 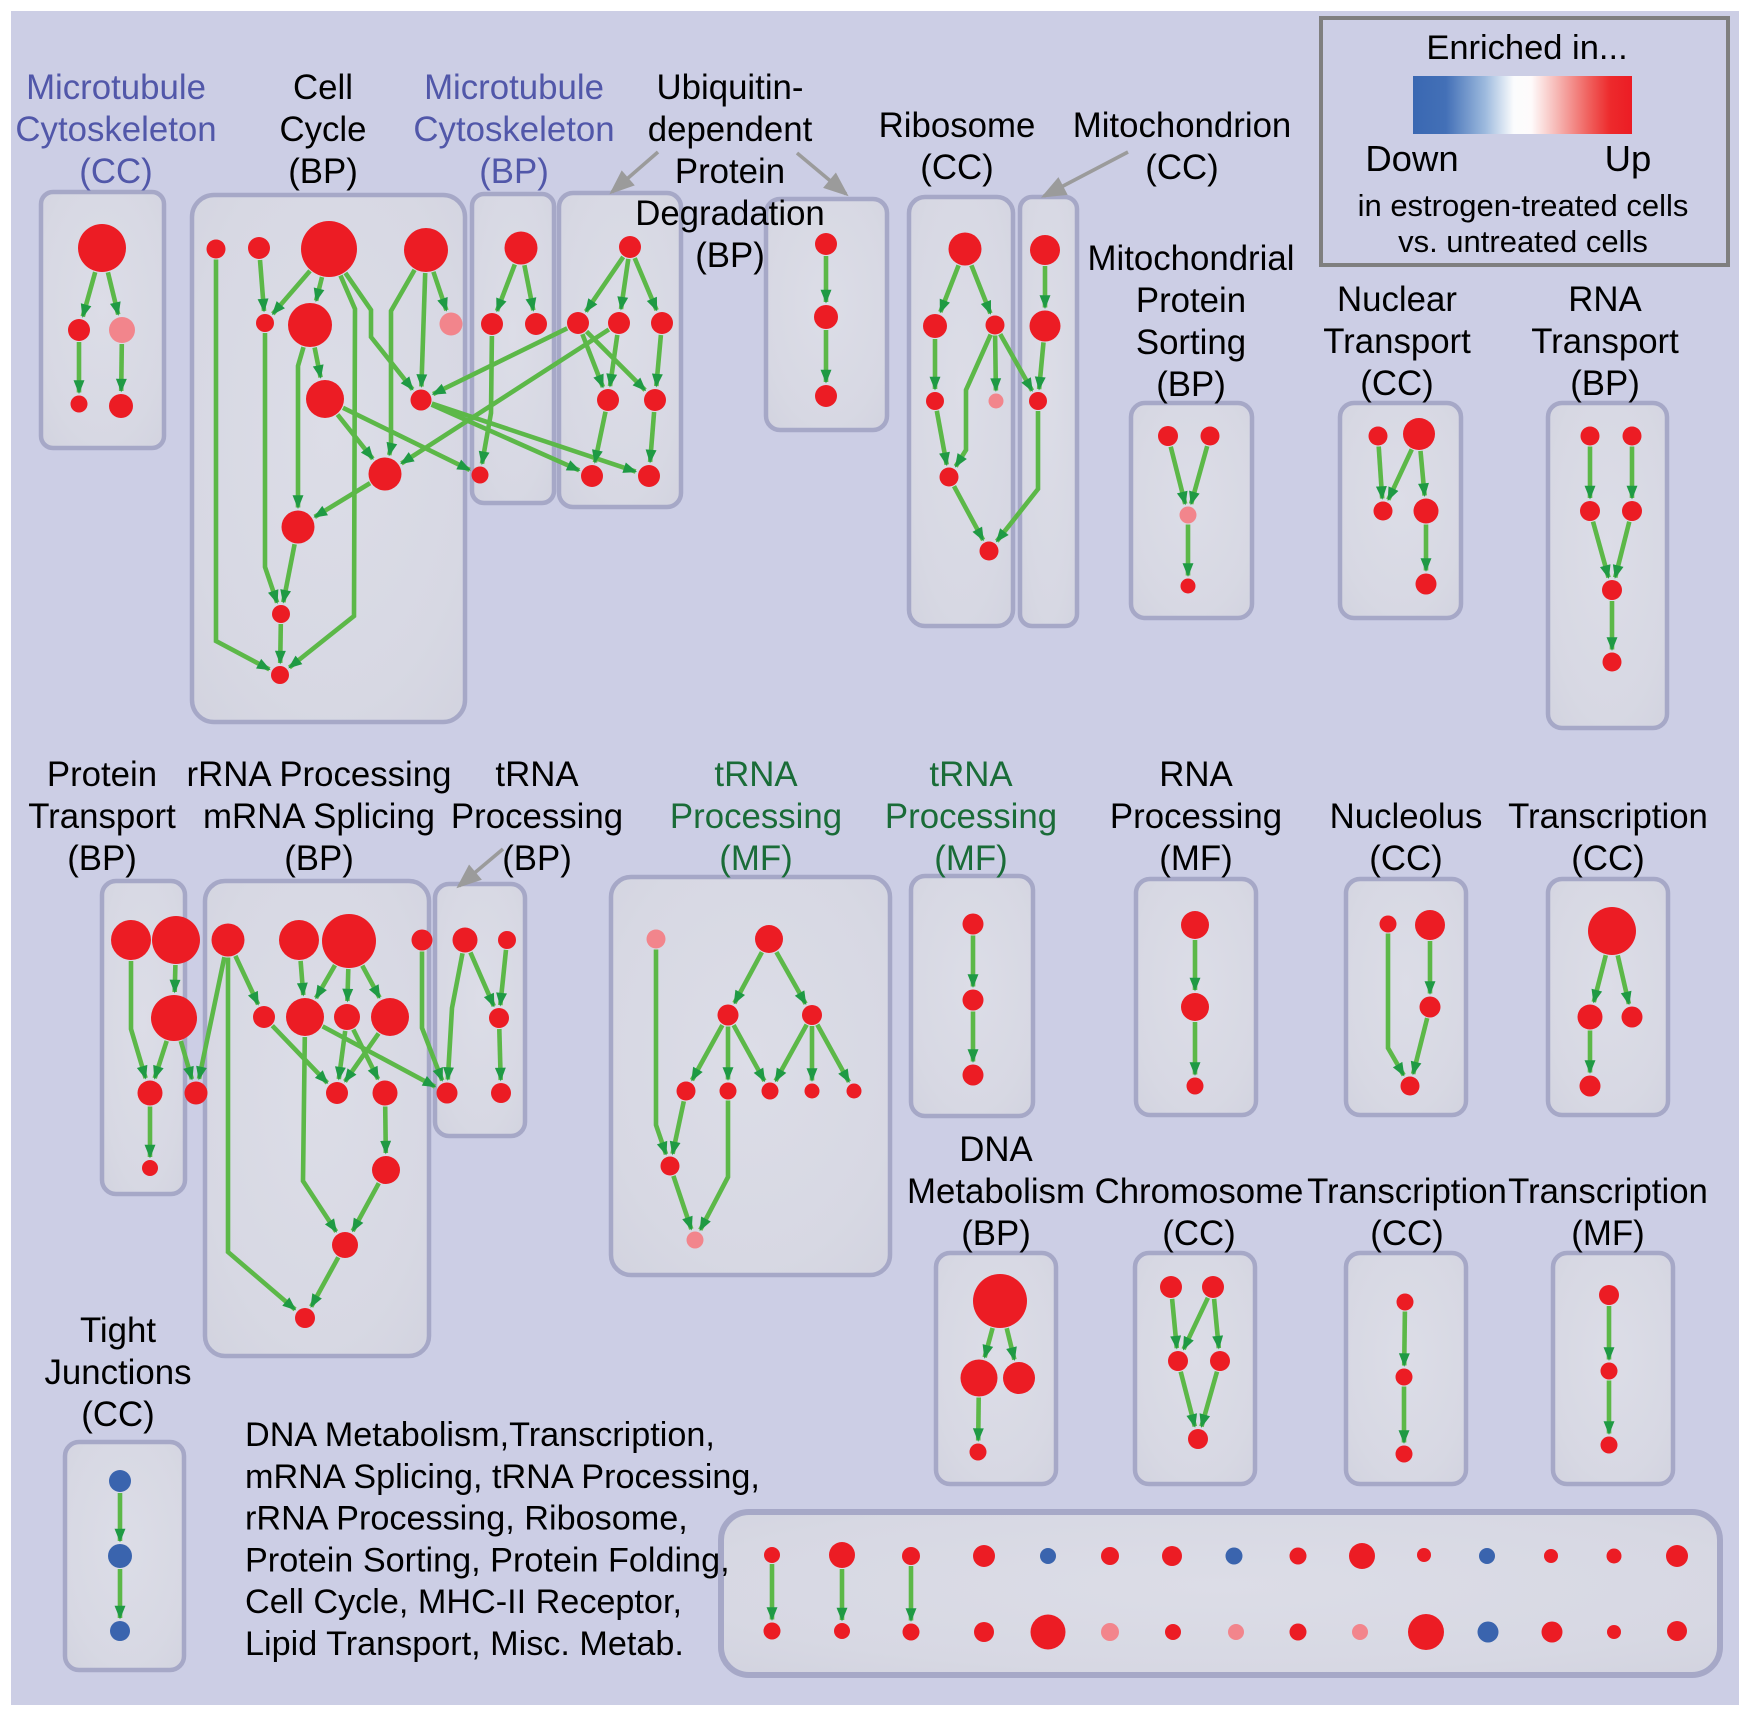 What do you see at coordinates (1199, 1191) in the screenshot?
I see `svg-text: Chromosome` at bounding box center [1199, 1191].